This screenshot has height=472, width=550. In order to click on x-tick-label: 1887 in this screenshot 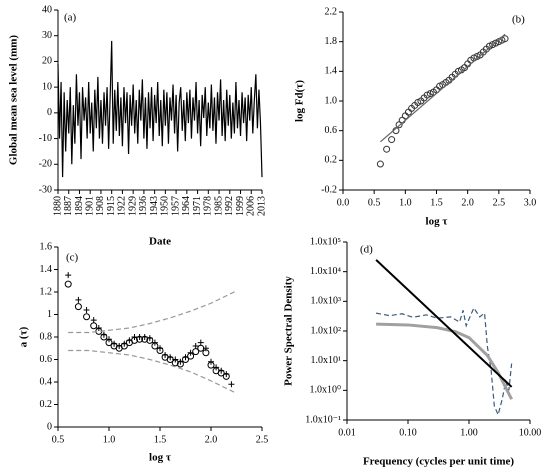, I will do `click(68, 206)`.